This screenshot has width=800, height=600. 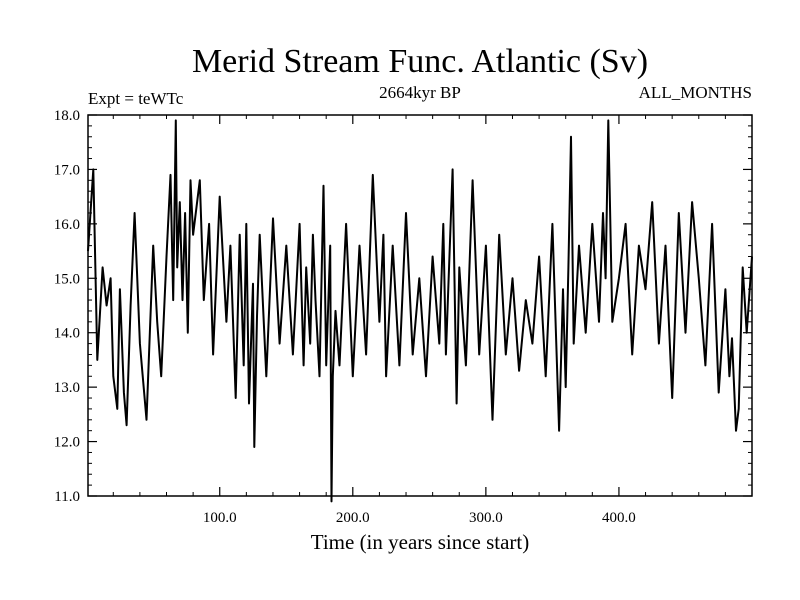 I want to click on x-tick-label: 100.0, so click(x=220, y=518).